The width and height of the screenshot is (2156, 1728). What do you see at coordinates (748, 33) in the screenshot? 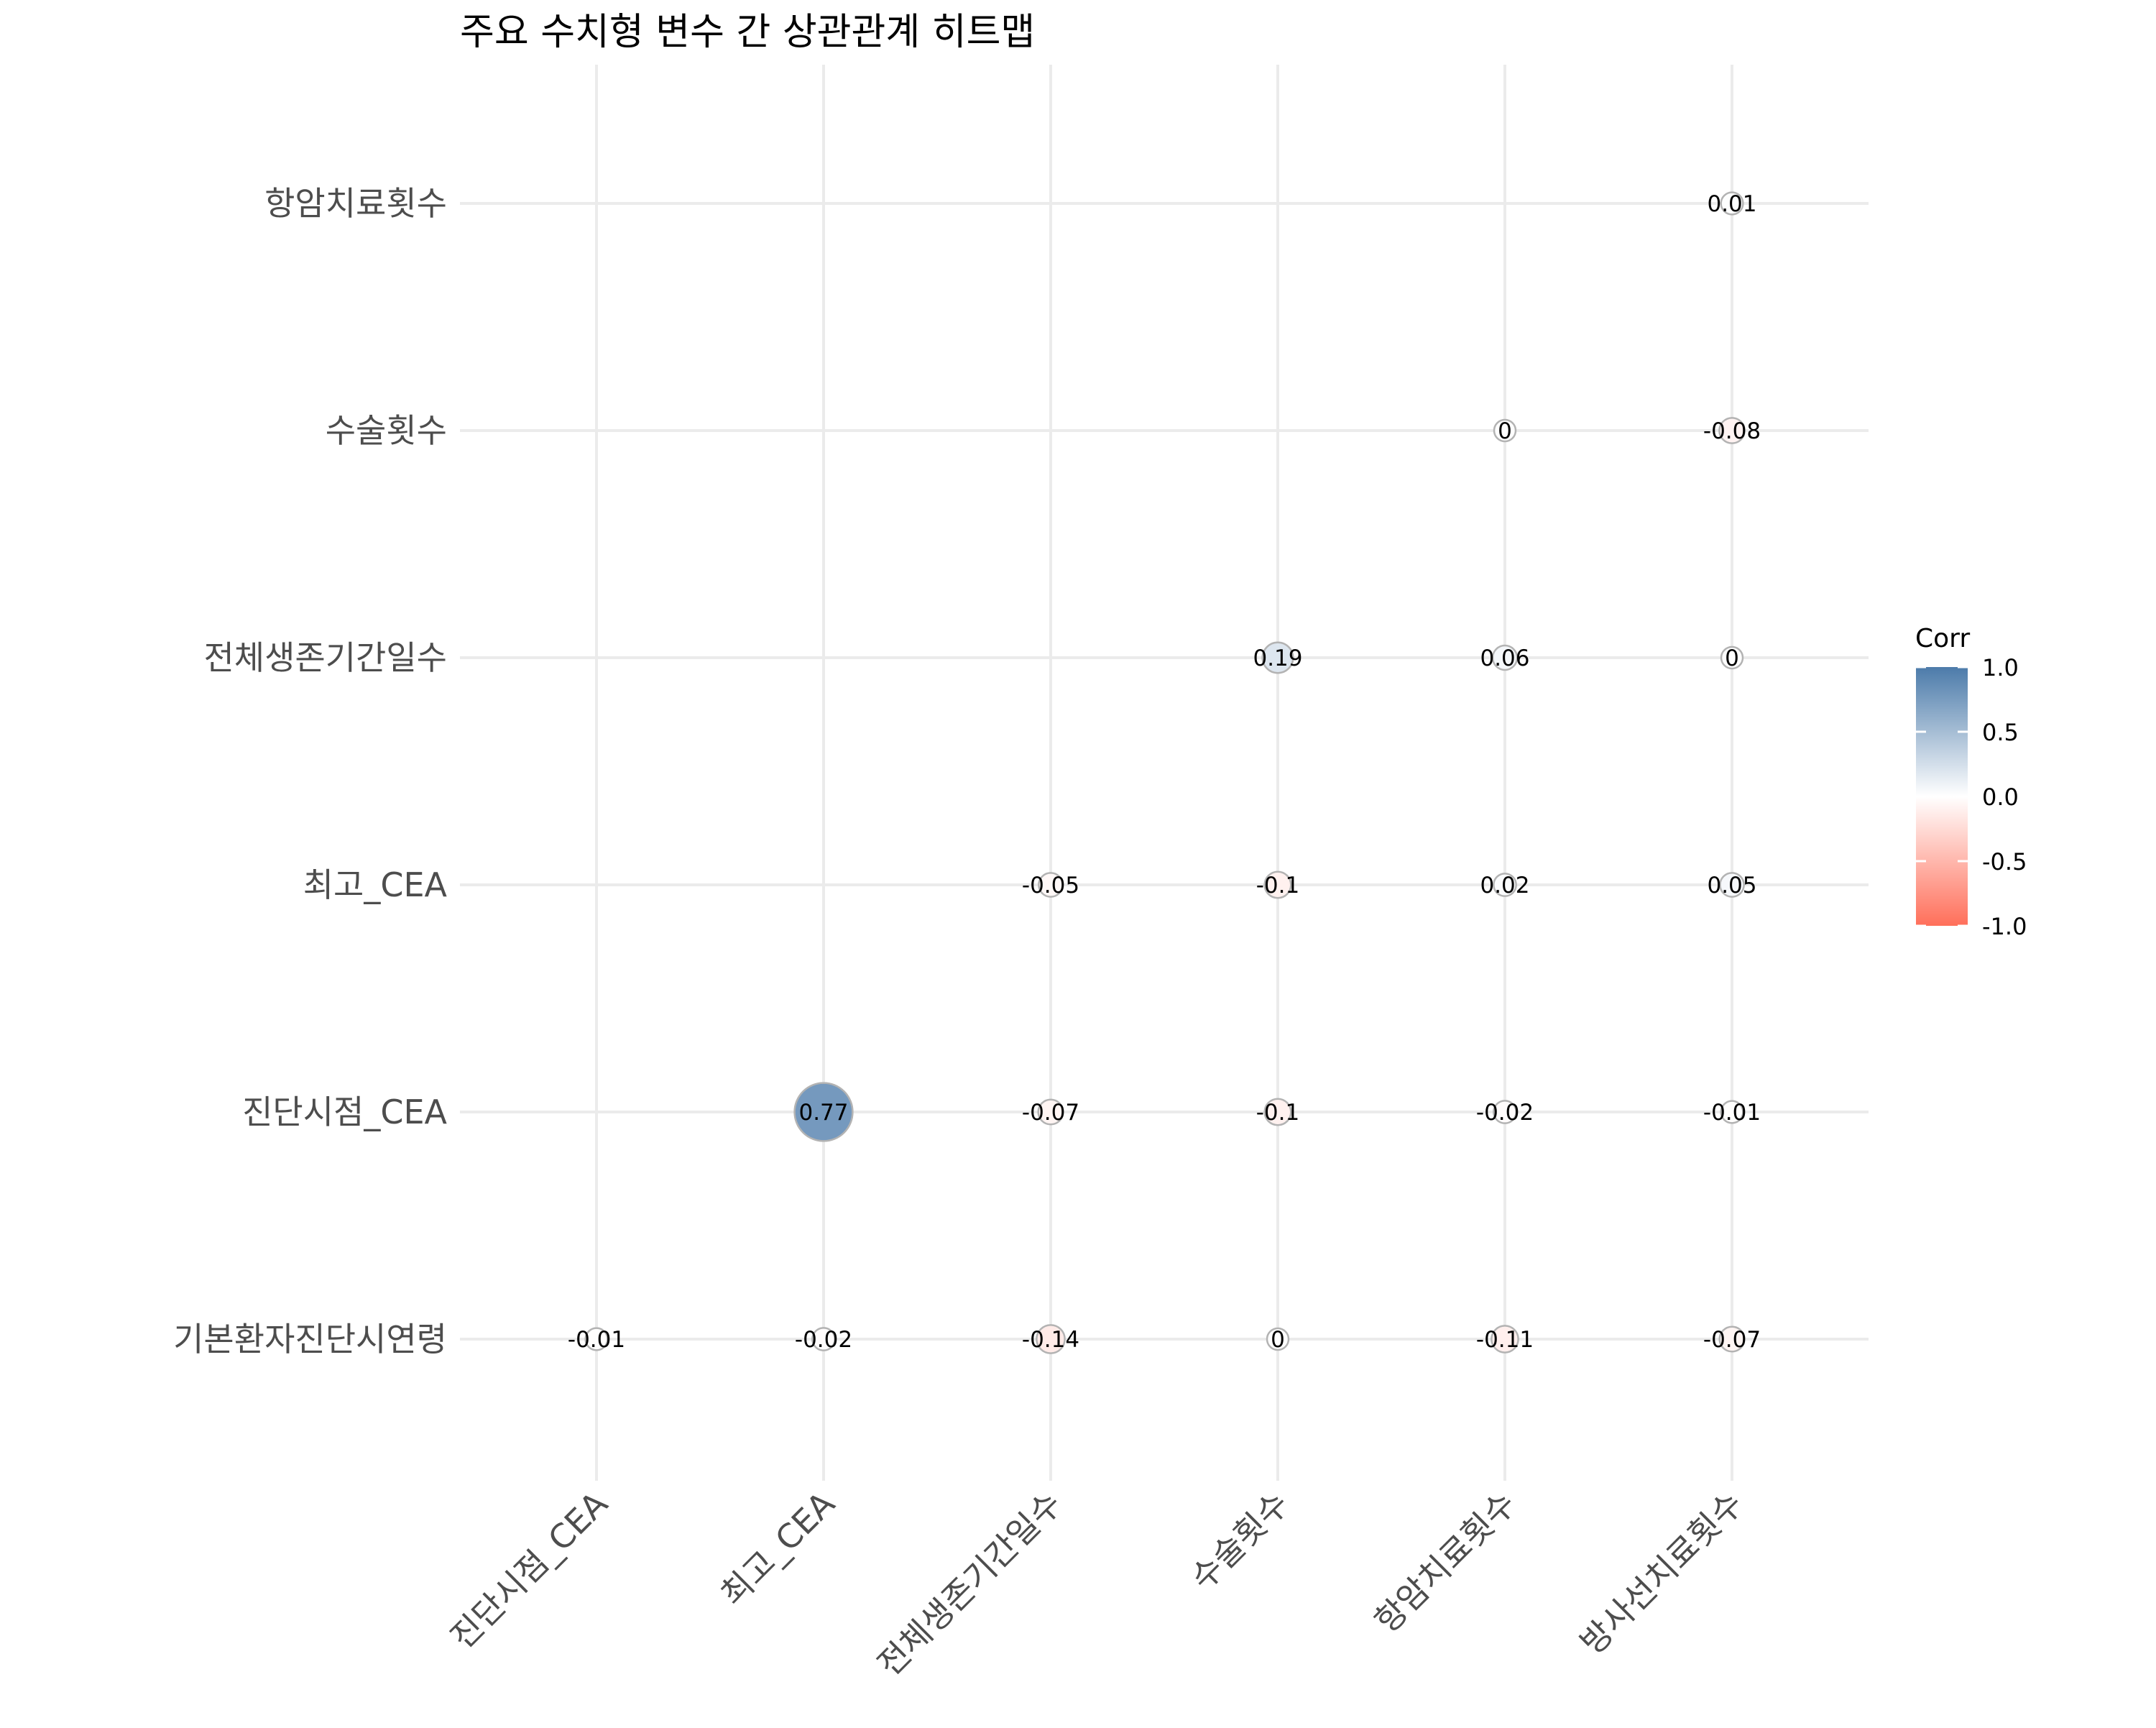
I see `chart-title: 주요 수치형 변수 간 상관관계 히트맵` at bounding box center [748, 33].